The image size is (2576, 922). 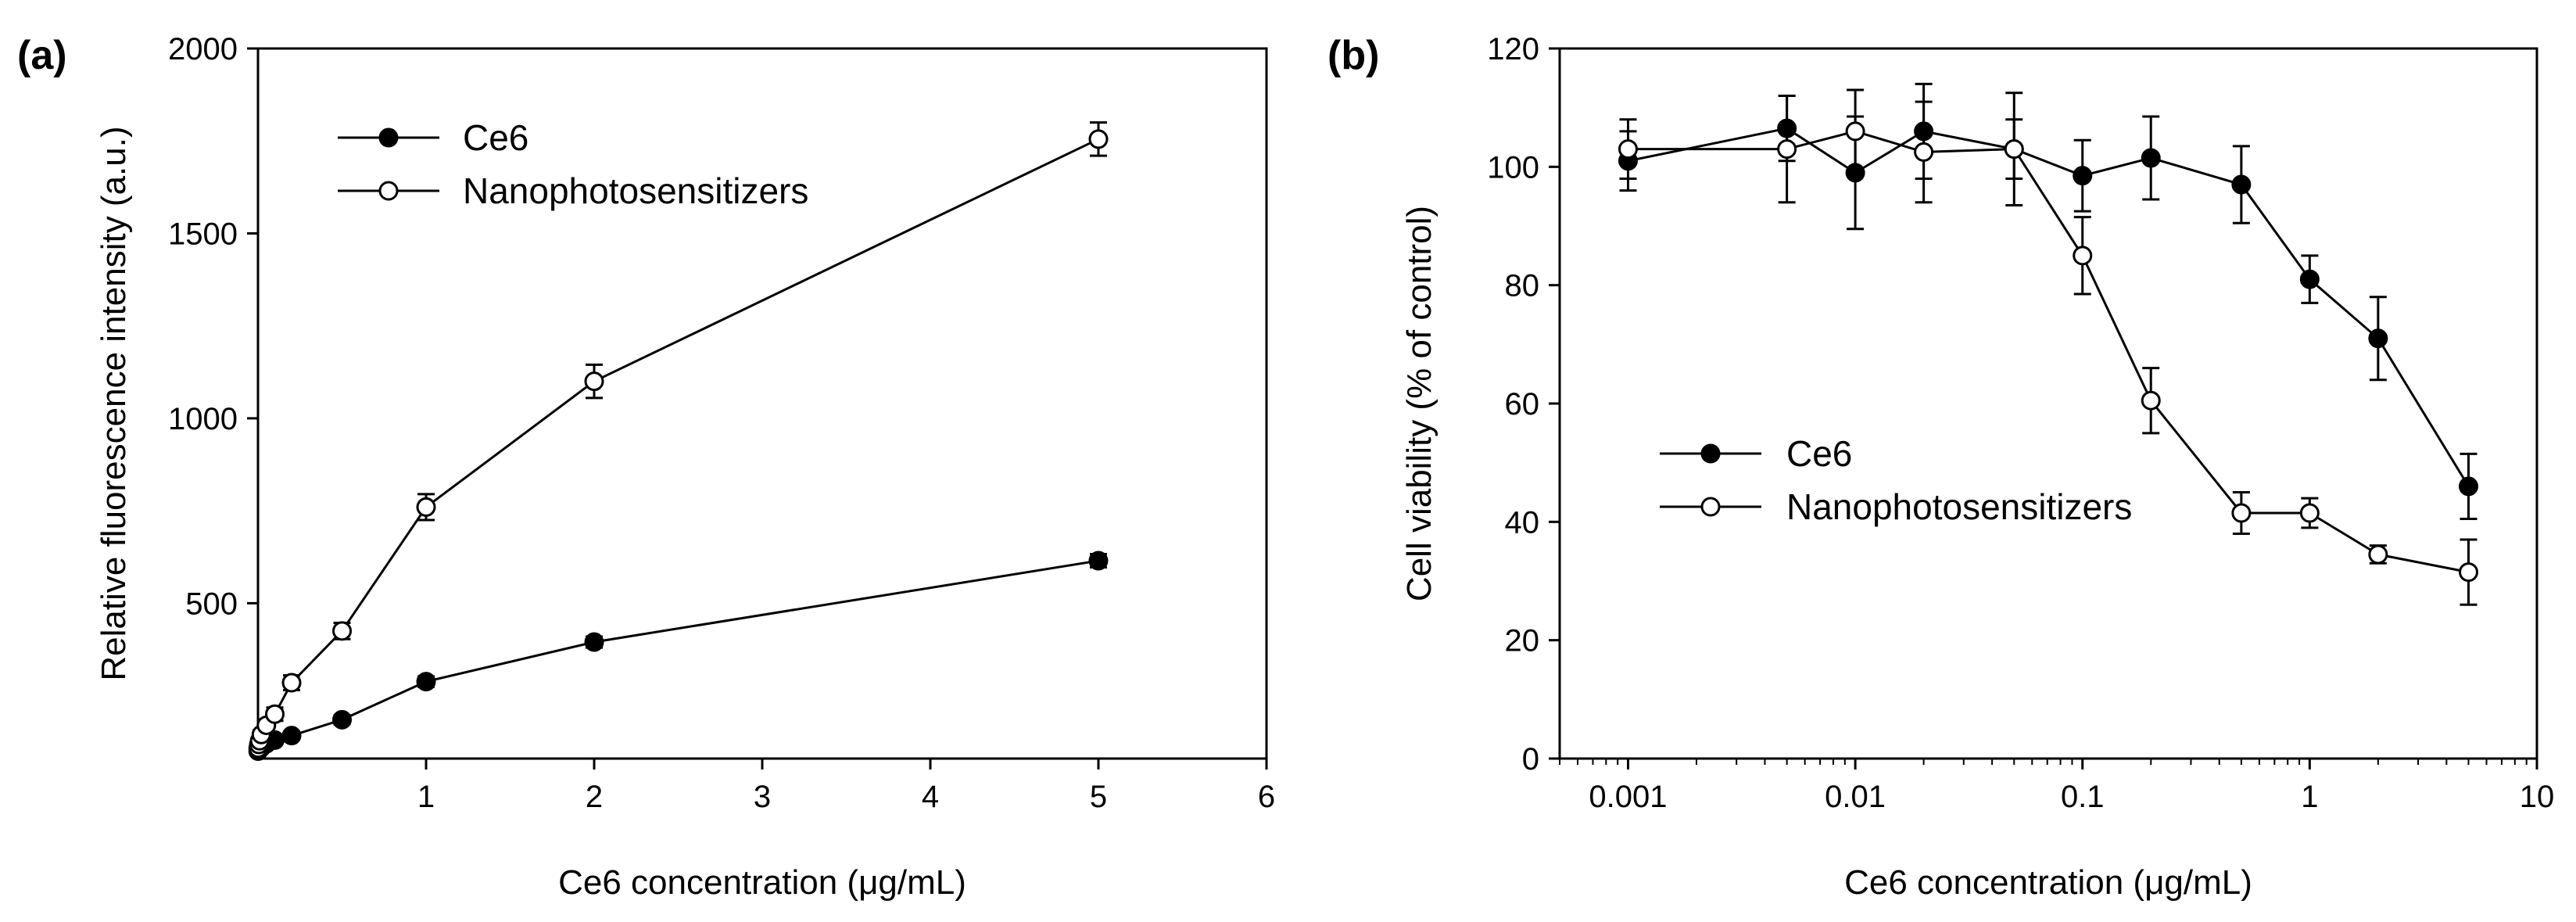 I want to click on panel-a-x-tick-label: 3, so click(x=762, y=797).